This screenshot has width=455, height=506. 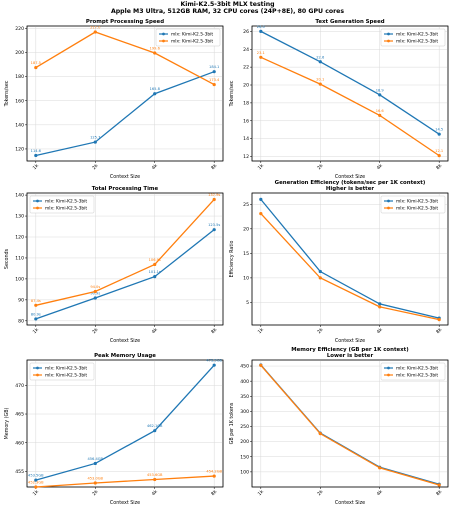 I want to click on y-axis-label: Tokens/sec, so click(x=232, y=93).